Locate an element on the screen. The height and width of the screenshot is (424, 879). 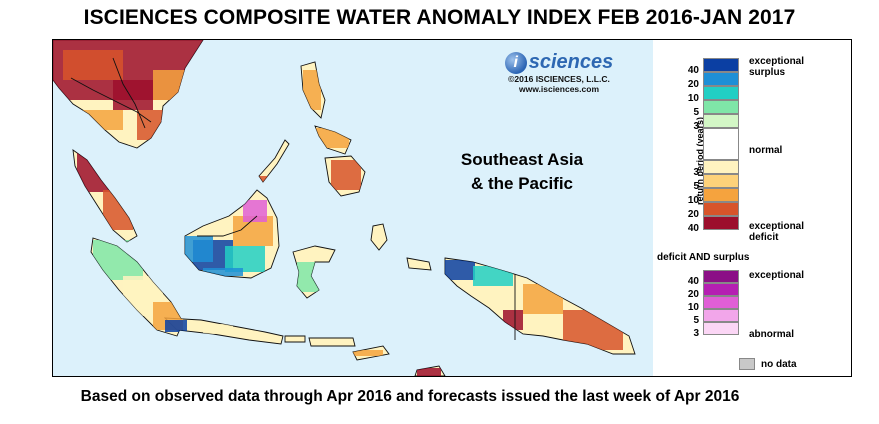
legend-both-number-20: 20 is located at coordinates (693, 294).